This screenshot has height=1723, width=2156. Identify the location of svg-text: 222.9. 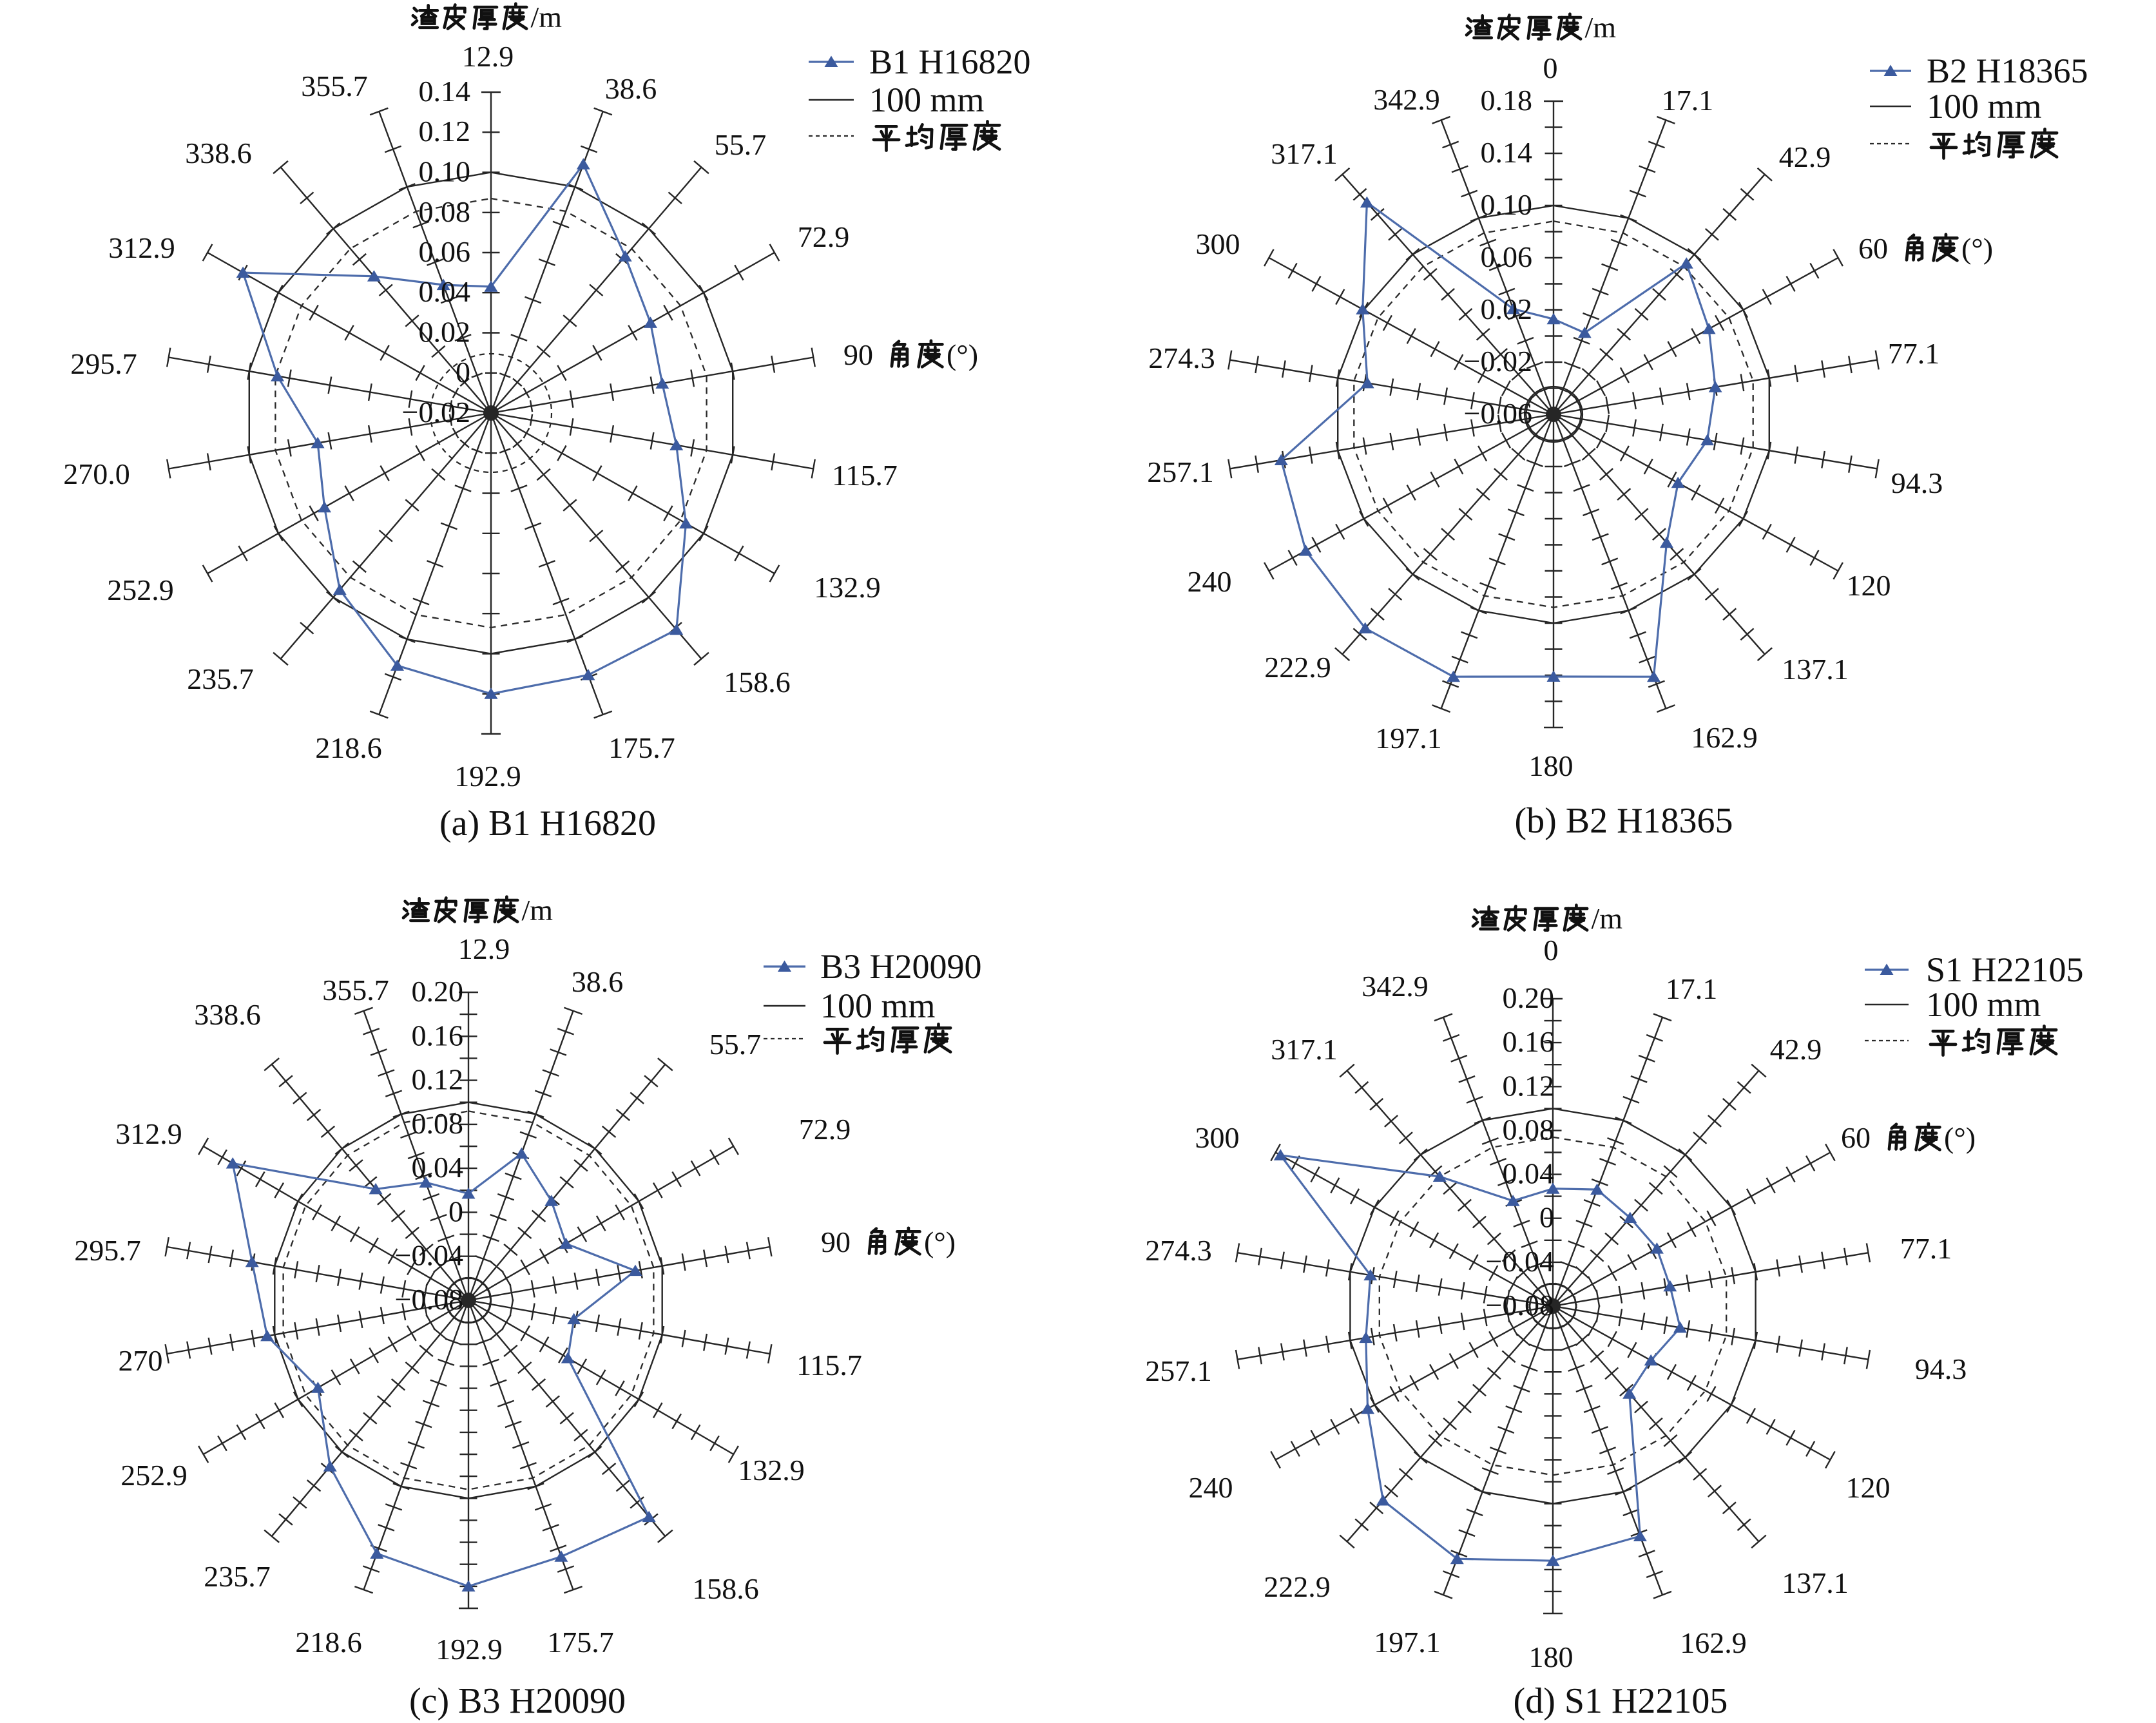
(1297, 1586).